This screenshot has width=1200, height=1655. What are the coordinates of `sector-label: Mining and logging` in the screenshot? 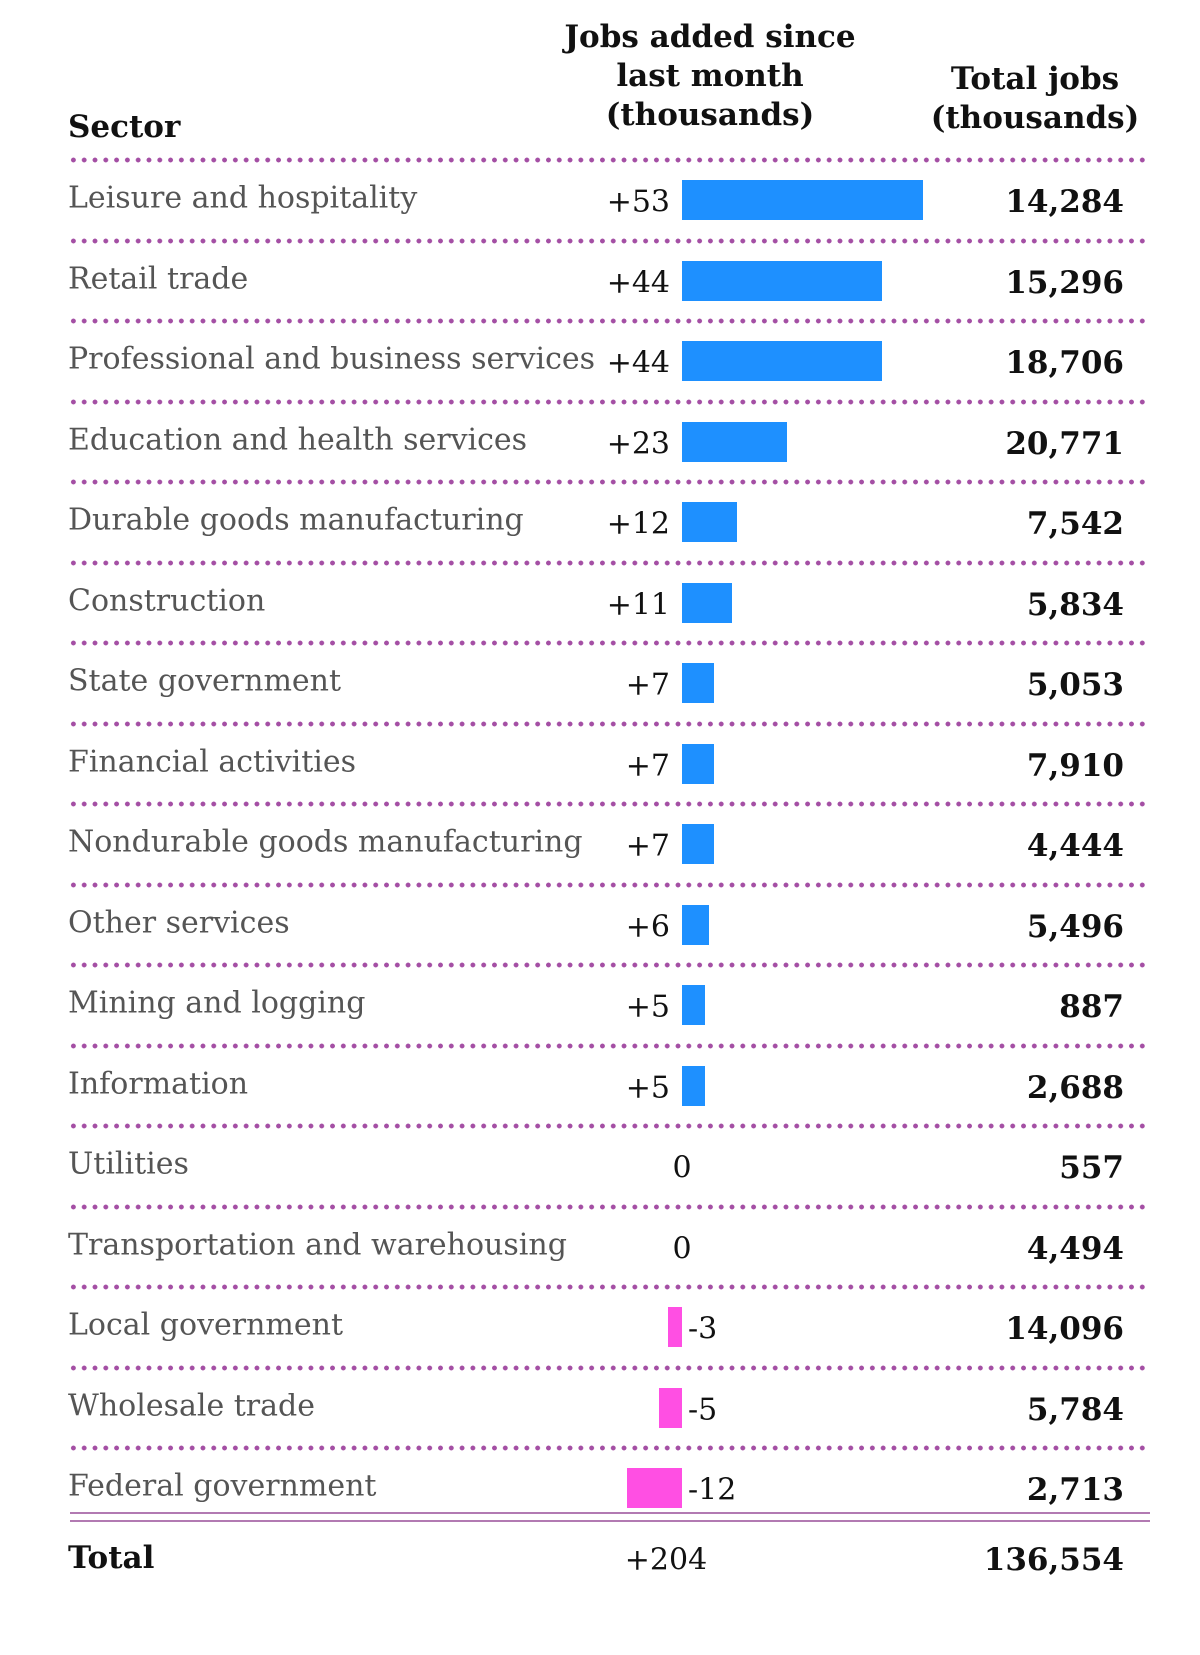 It's located at (217, 1003).